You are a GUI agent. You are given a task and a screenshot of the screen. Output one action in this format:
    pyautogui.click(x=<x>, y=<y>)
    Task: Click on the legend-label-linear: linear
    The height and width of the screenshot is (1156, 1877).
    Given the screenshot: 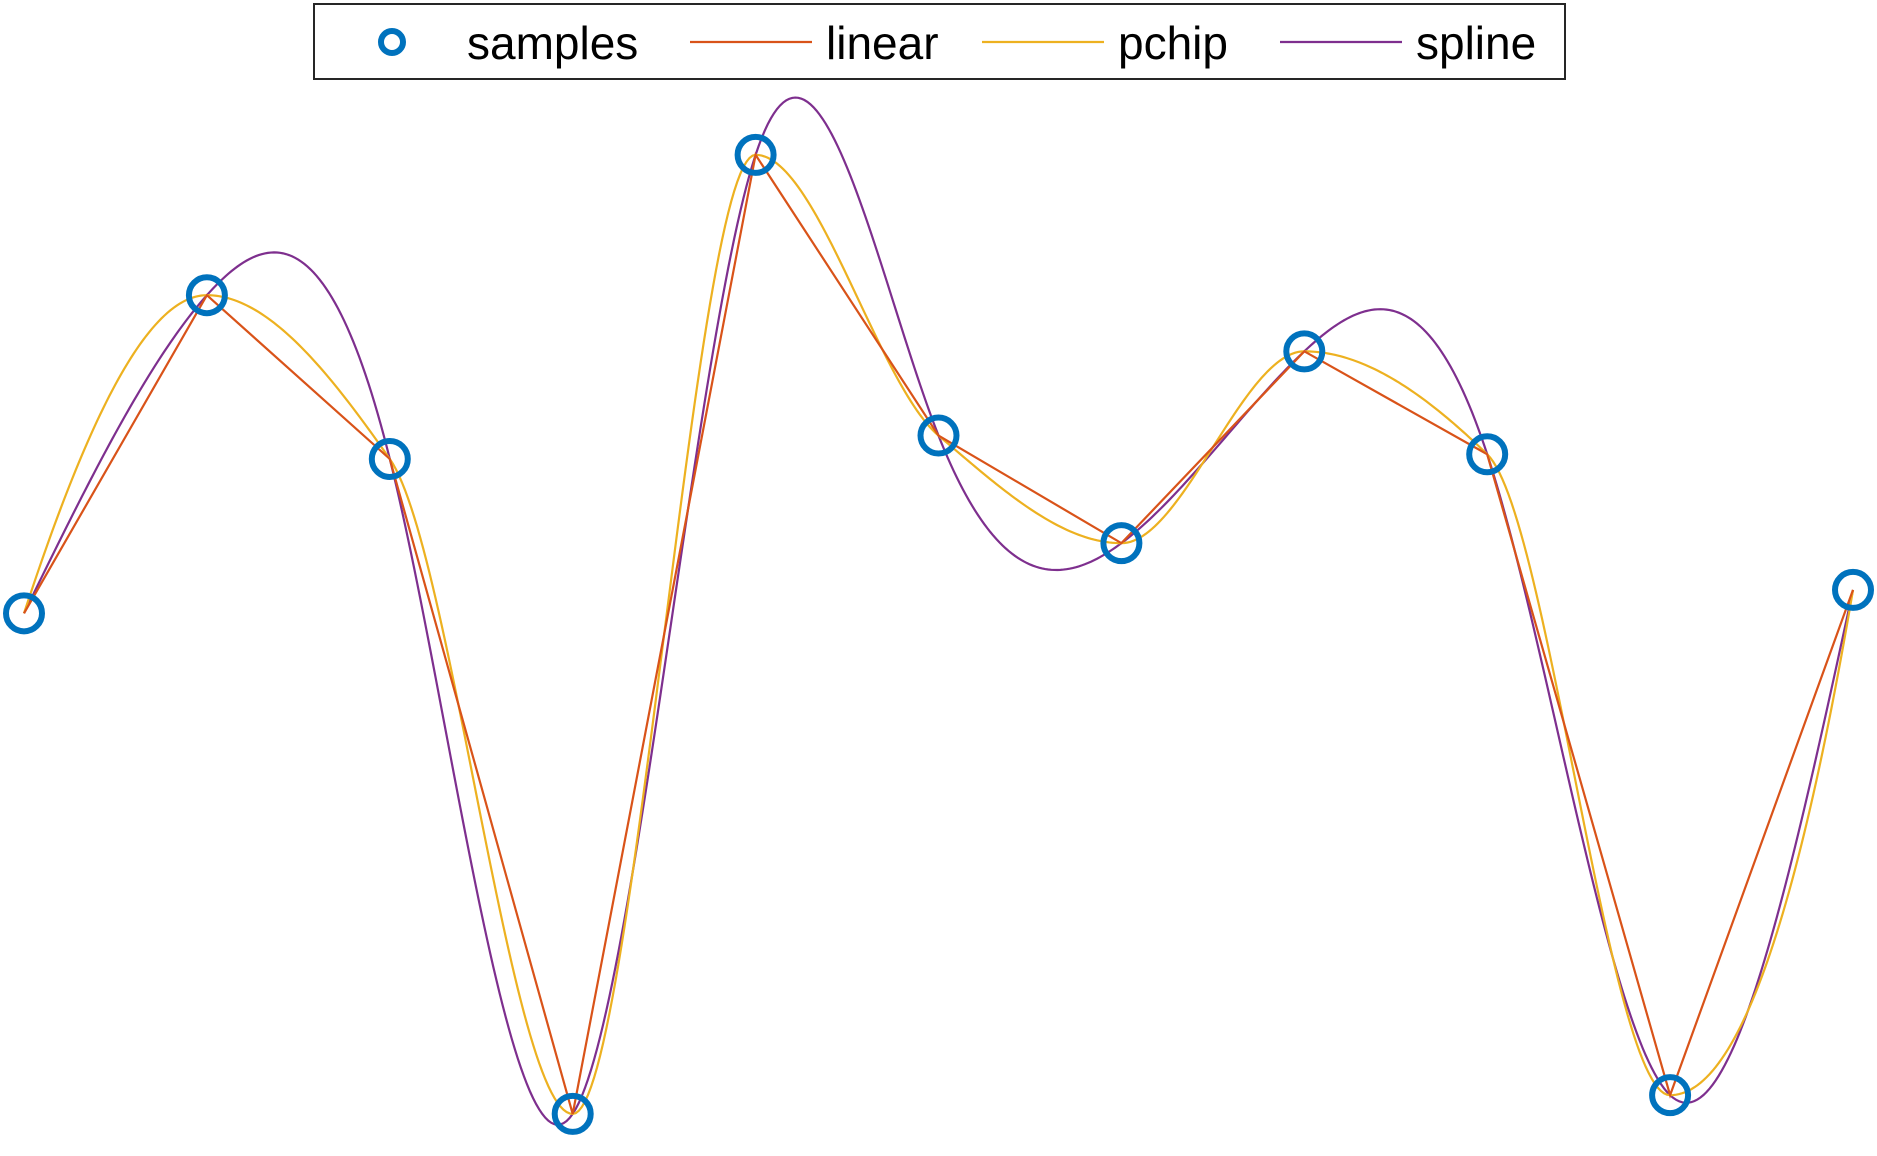 What is the action you would take?
    pyautogui.click(x=882, y=43)
    